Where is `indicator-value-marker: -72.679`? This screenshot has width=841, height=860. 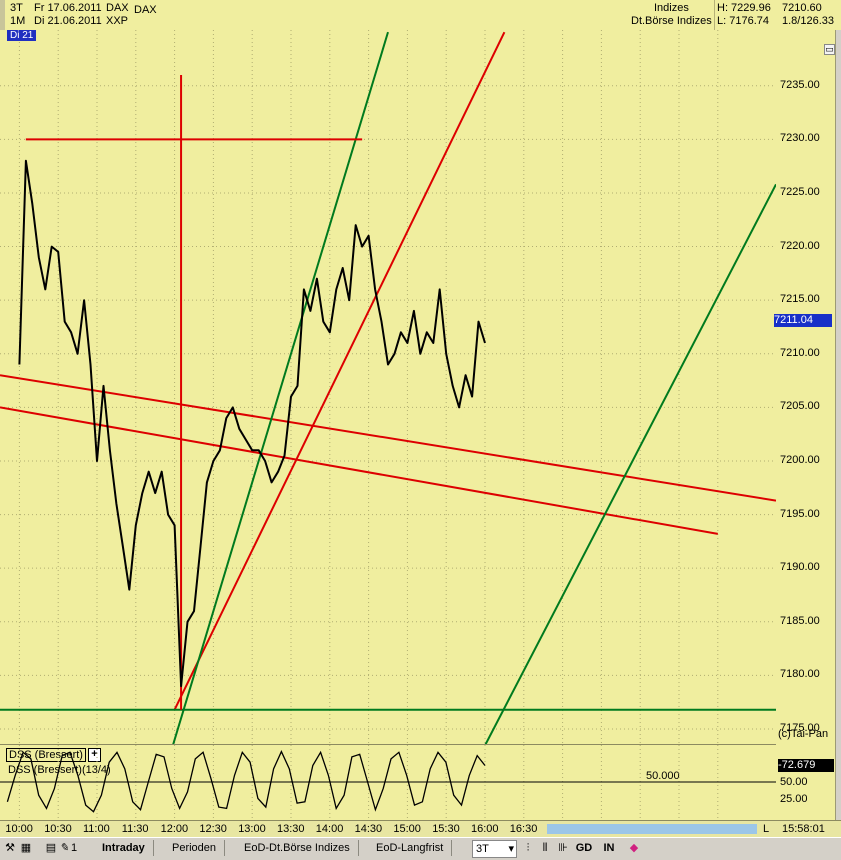
indicator-value-marker: -72.679 is located at coordinates (806, 765).